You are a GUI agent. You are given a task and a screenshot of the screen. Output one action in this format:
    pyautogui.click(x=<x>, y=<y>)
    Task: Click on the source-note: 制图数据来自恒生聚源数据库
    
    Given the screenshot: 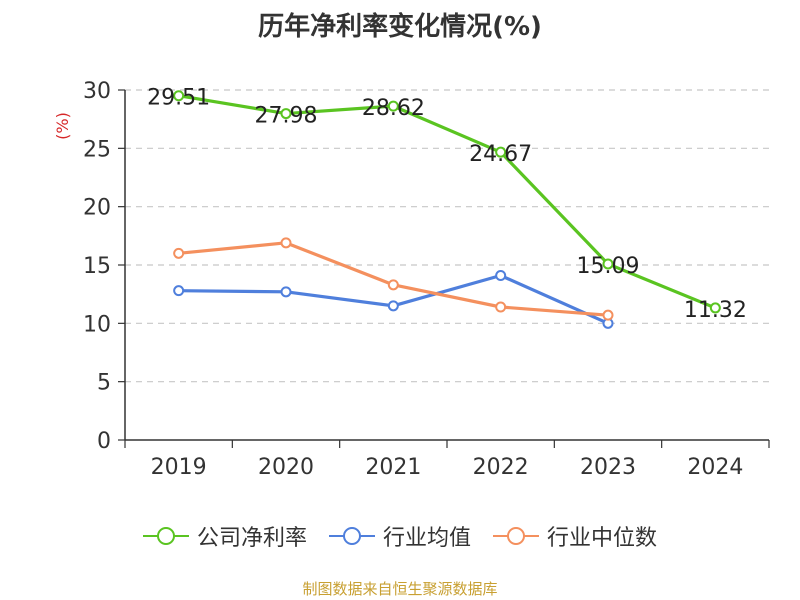 What is the action you would take?
    pyautogui.click(x=400, y=589)
    